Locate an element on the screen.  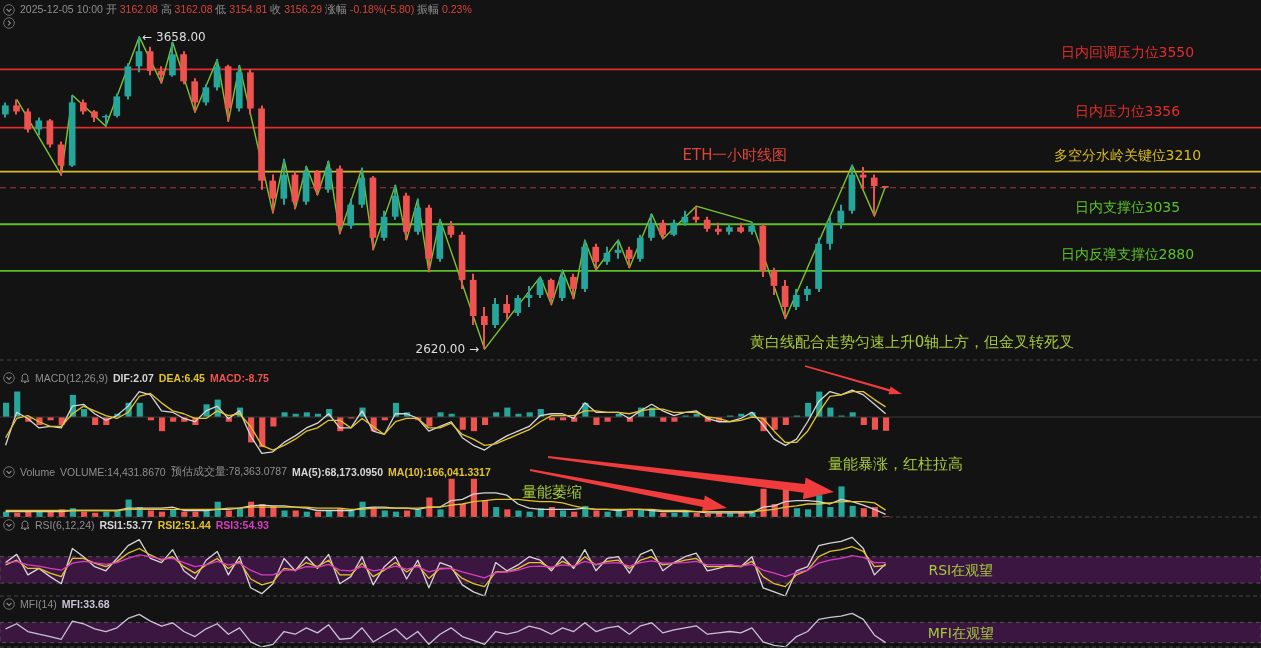
ref-line-label: 日内反弹支撑位2880 is located at coordinates (1127, 253).